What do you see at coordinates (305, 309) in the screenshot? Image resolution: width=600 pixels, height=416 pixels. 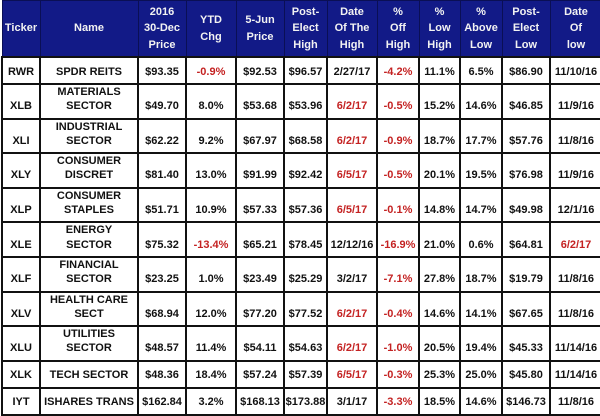 I see `cell-pe_high: $77.52` at bounding box center [305, 309].